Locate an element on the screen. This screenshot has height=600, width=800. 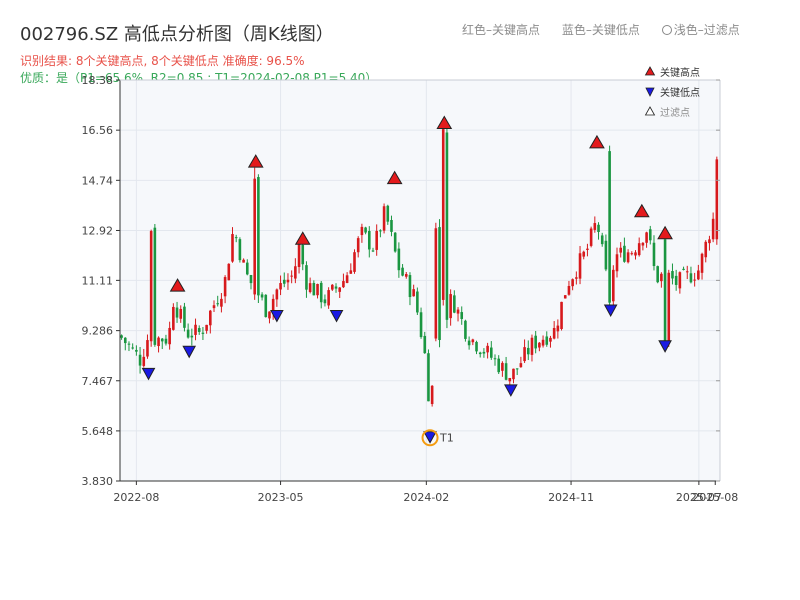
x-tick-label: 2025-08 is located at coordinates (715, 497).